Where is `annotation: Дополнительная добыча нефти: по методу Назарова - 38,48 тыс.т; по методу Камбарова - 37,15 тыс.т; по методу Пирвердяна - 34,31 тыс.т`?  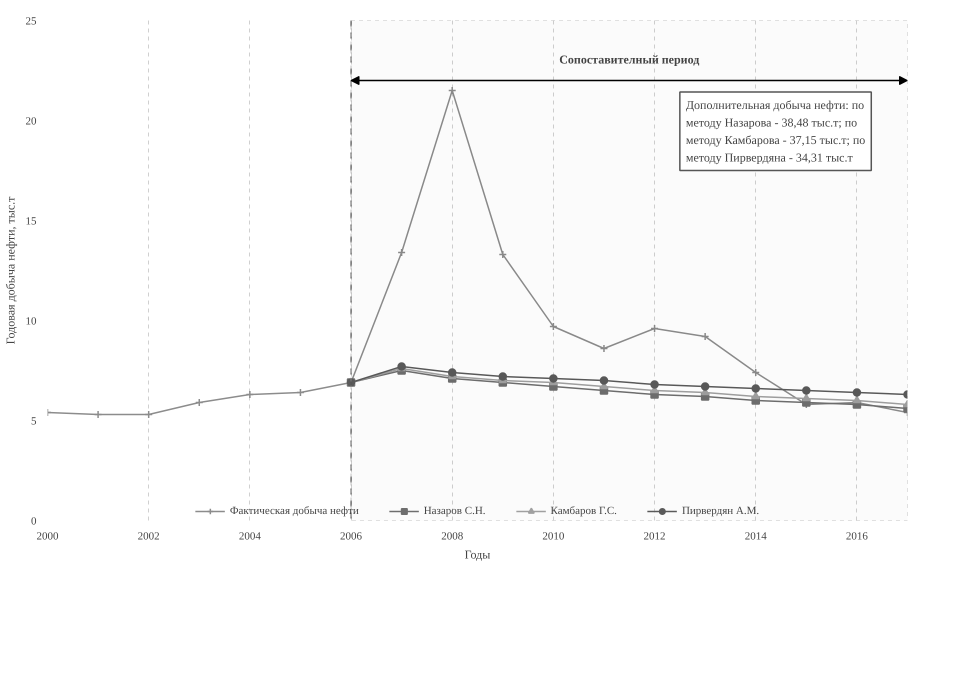
annotation: Дополнительная добыча нефти: по методу Назарова - 38,48 тыс.т; по методу Камбарова - 37,15 тыс.т; по методу Пирвердяна - 34,31 тыс.т is located at coordinates (776, 131).